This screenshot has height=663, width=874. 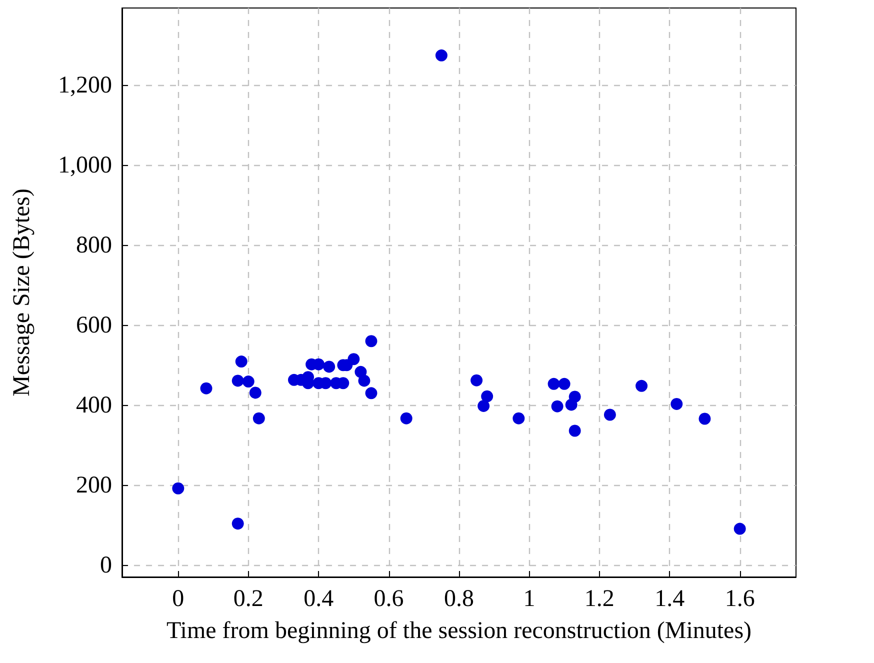 I want to click on y-tick-label: 600, so click(x=94, y=325).